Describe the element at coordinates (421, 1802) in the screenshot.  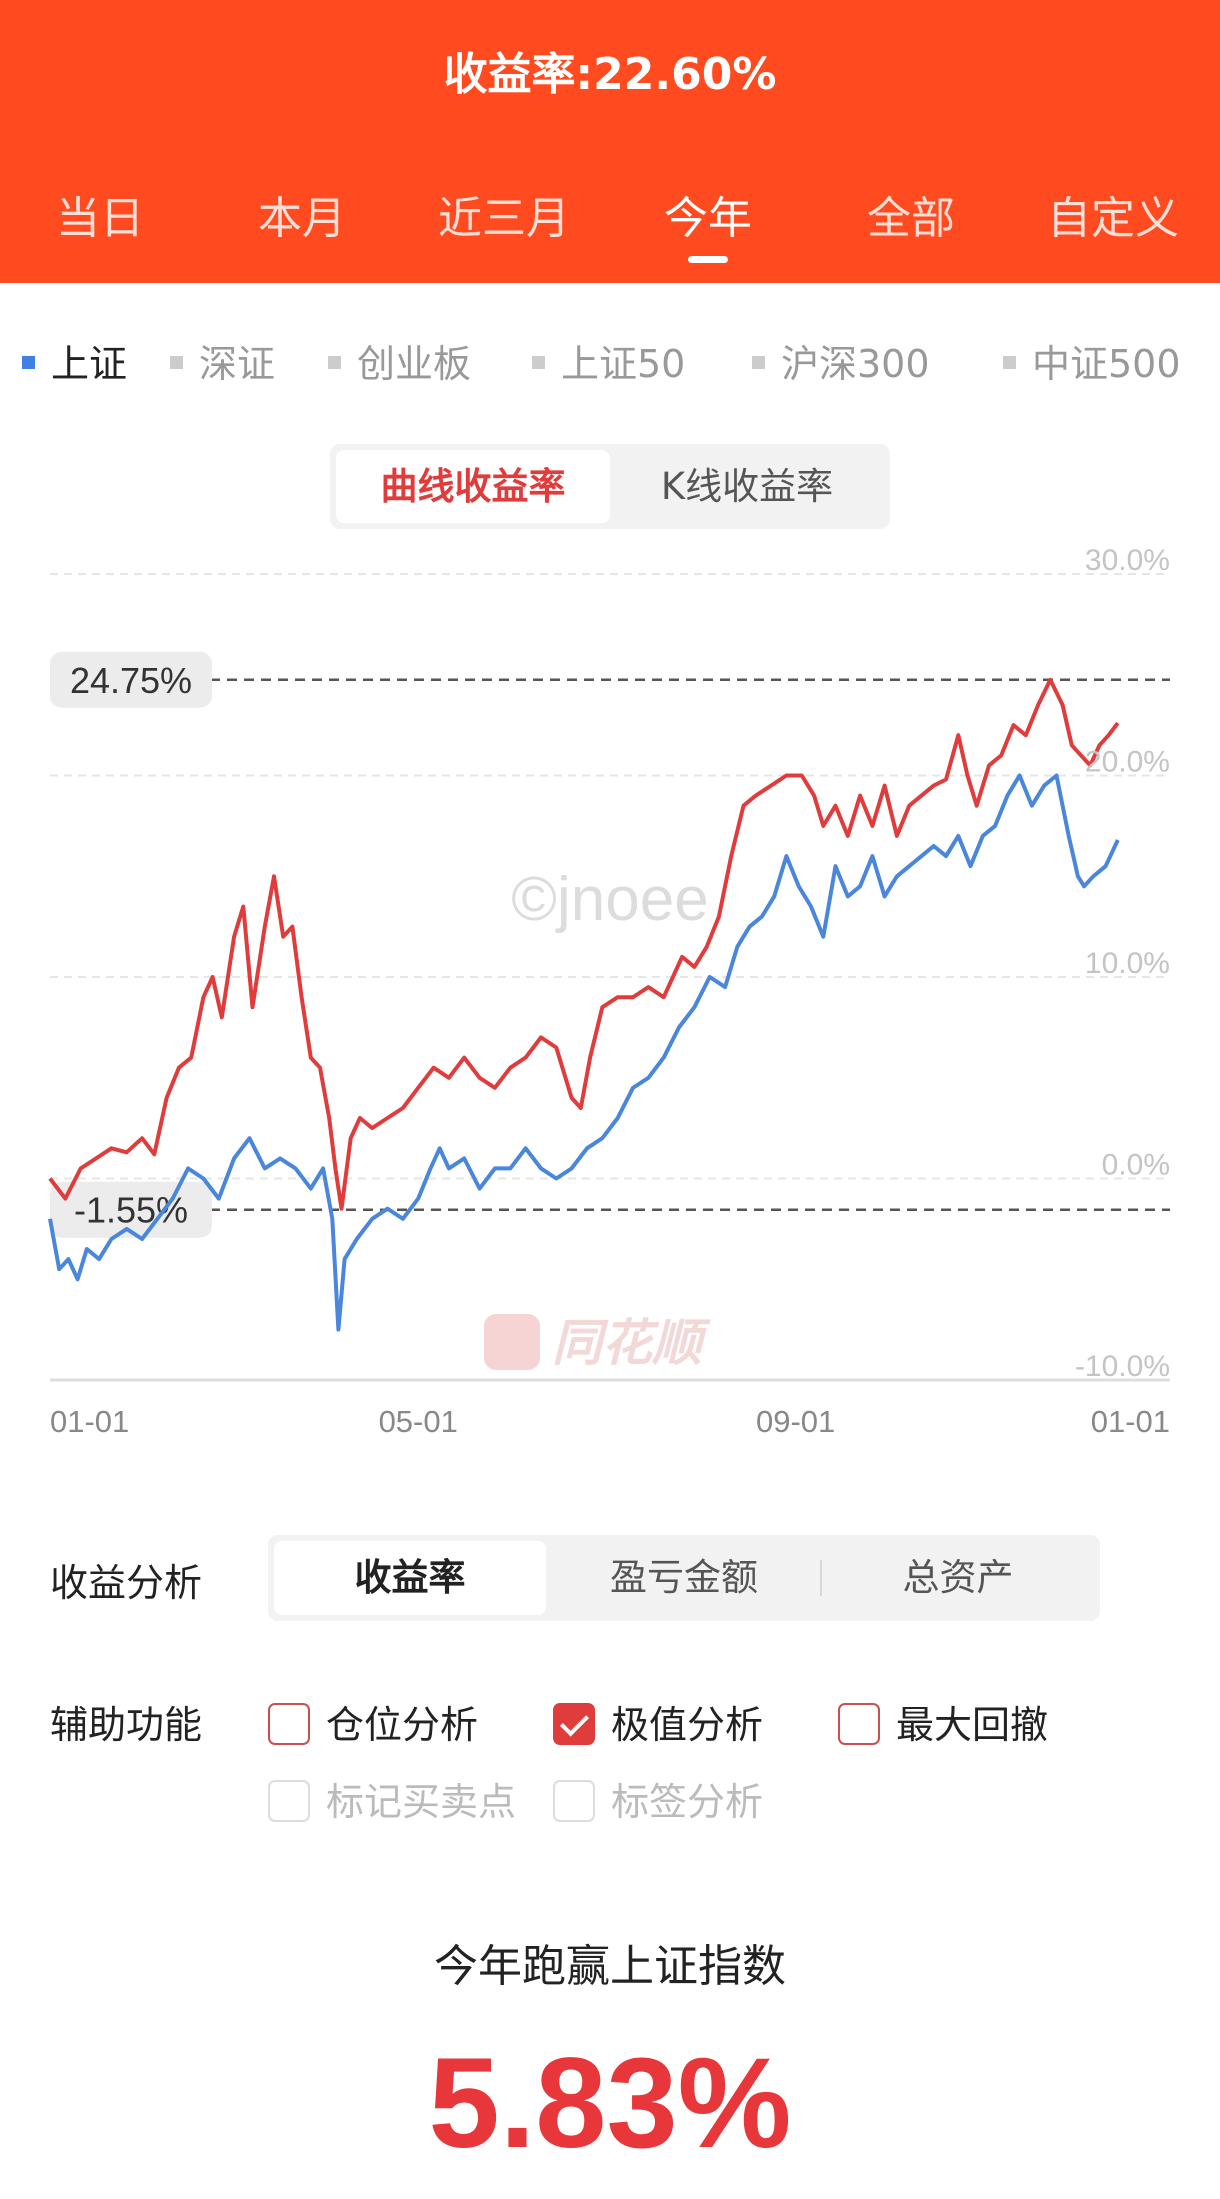
I see `checkbox-label: 标记买卖点` at that location.